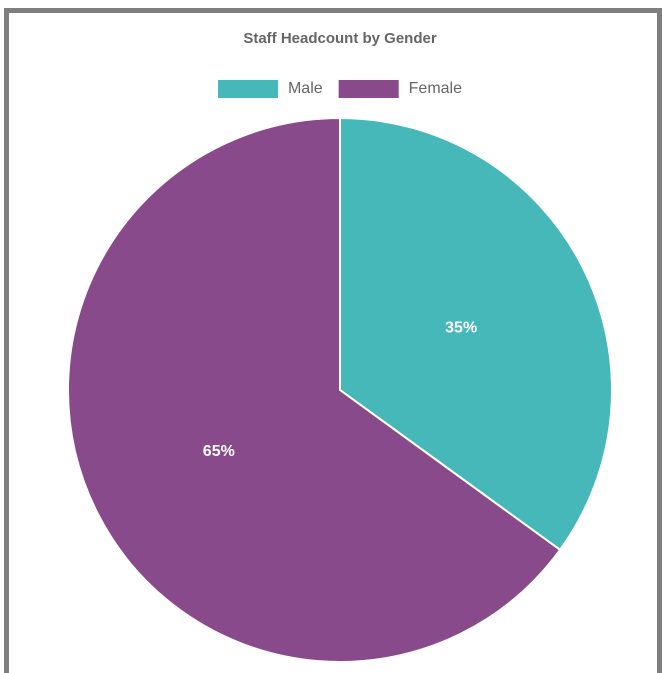 The width and height of the screenshot is (662, 673). What do you see at coordinates (305, 88) in the screenshot?
I see `legend-label: Male` at bounding box center [305, 88].